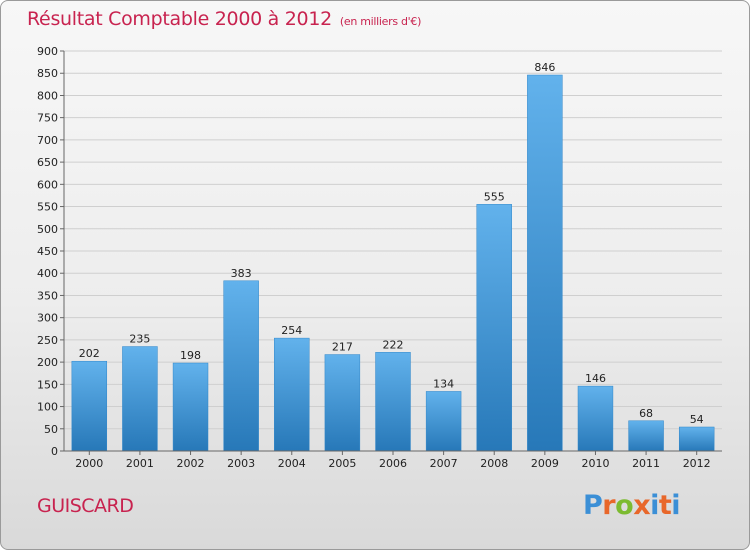 The width and height of the screenshot is (750, 550). Describe the element at coordinates (140, 399) in the screenshot. I see `bar-2001` at that location.